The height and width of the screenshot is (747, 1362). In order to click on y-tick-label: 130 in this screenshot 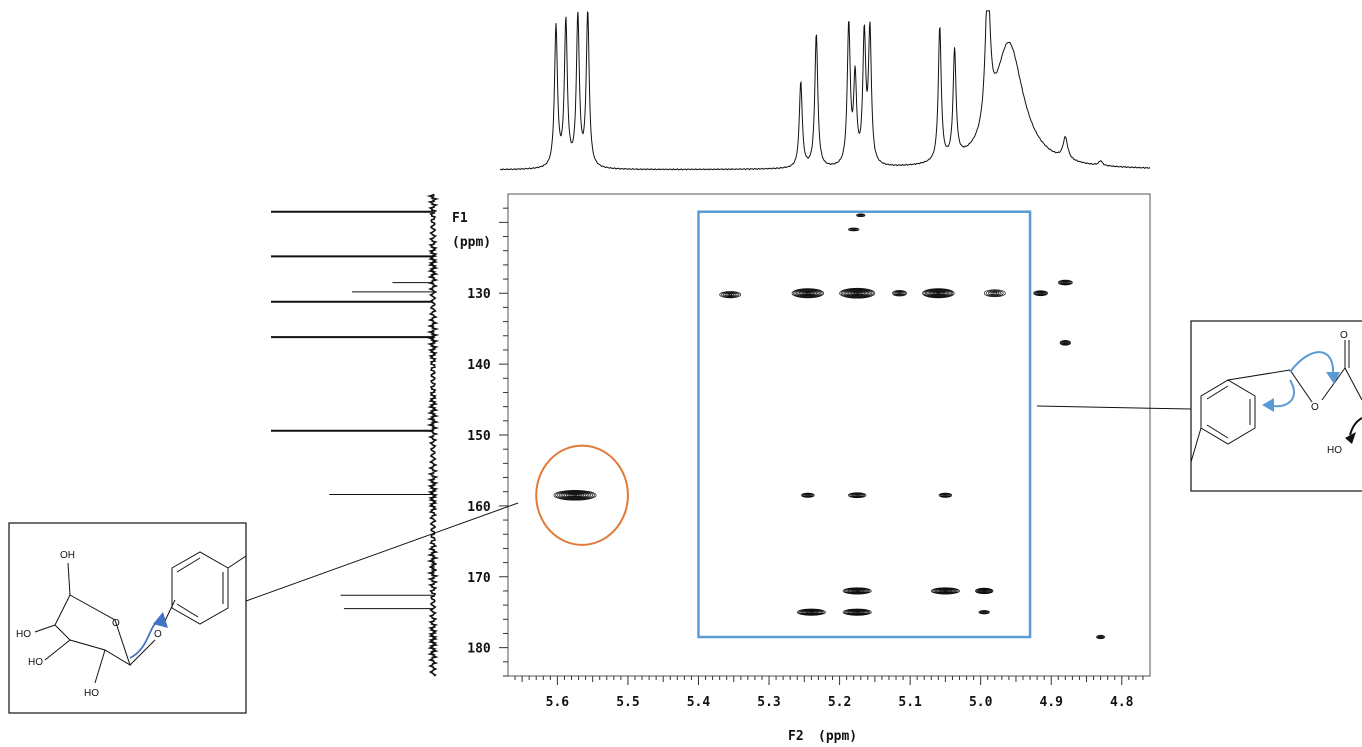, I will do `click(479, 294)`.